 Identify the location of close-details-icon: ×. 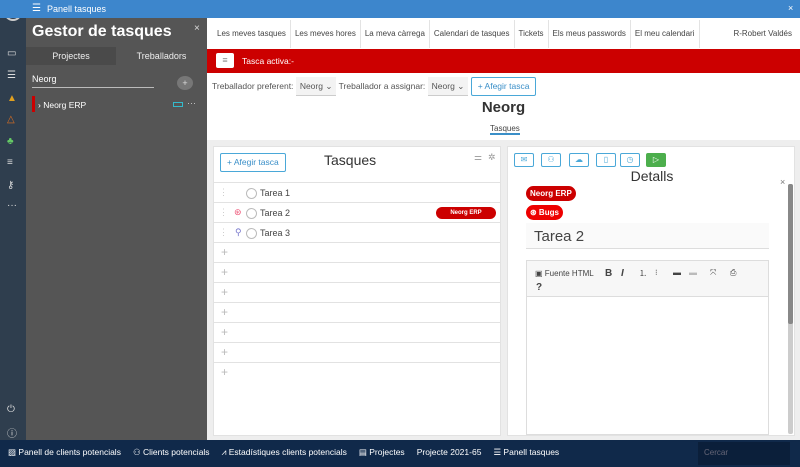
(783, 182).